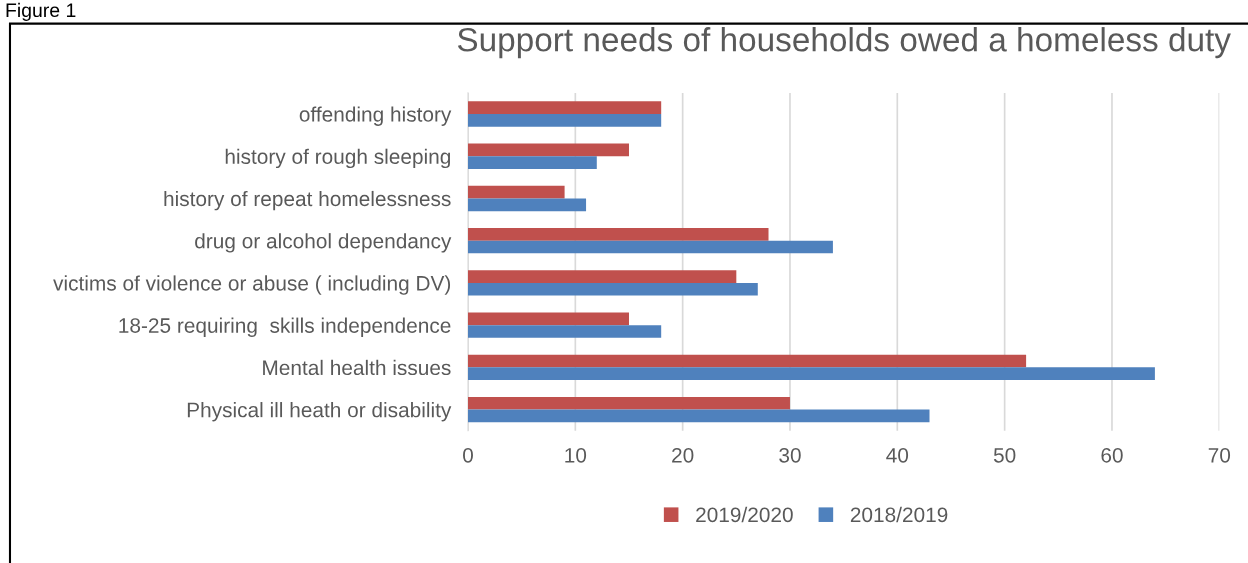  Describe the element at coordinates (307, 200) in the screenshot. I see `y-tick-label: history of repeat homelessness` at that location.